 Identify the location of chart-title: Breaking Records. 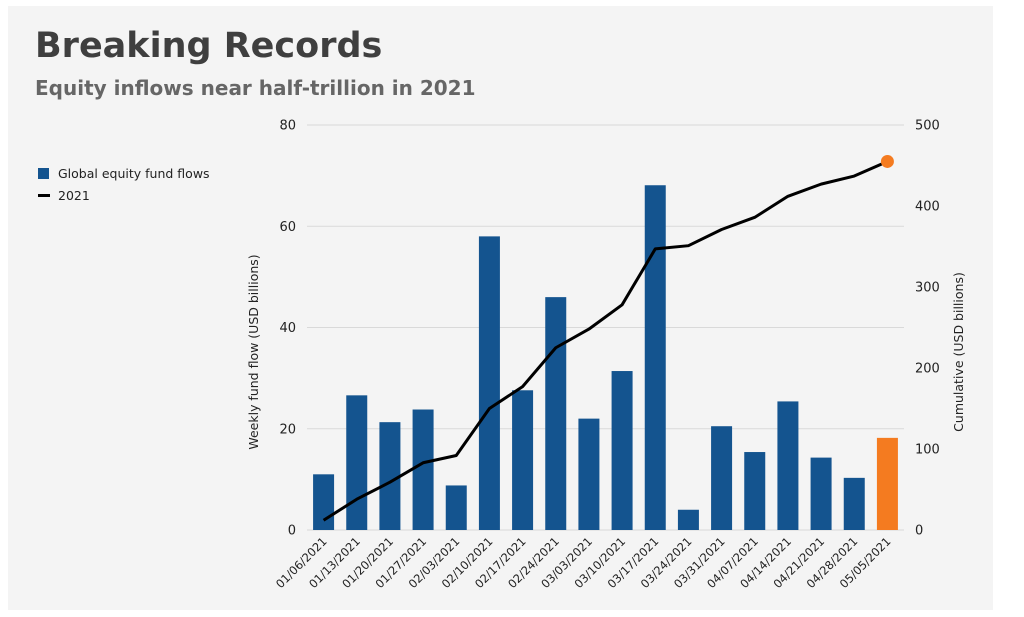
(209, 46).